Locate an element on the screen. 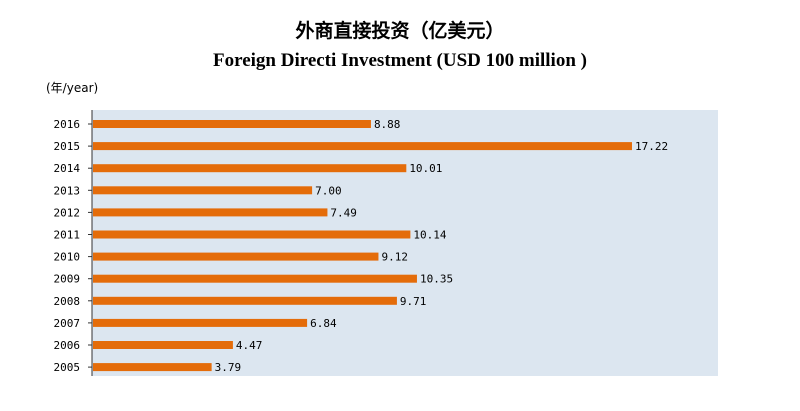  bar-value-label: 8.88 is located at coordinates (387, 124).